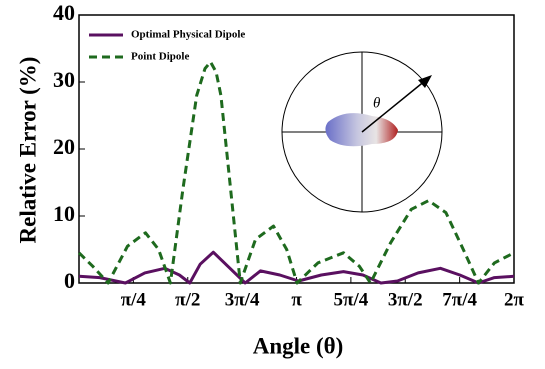 The height and width of the screenshot is (369, 545). What do you see at coordinates (459, 299) in the screenshot?
I see `x-tick-label: 7π/4` at bounding box center [459, 299].